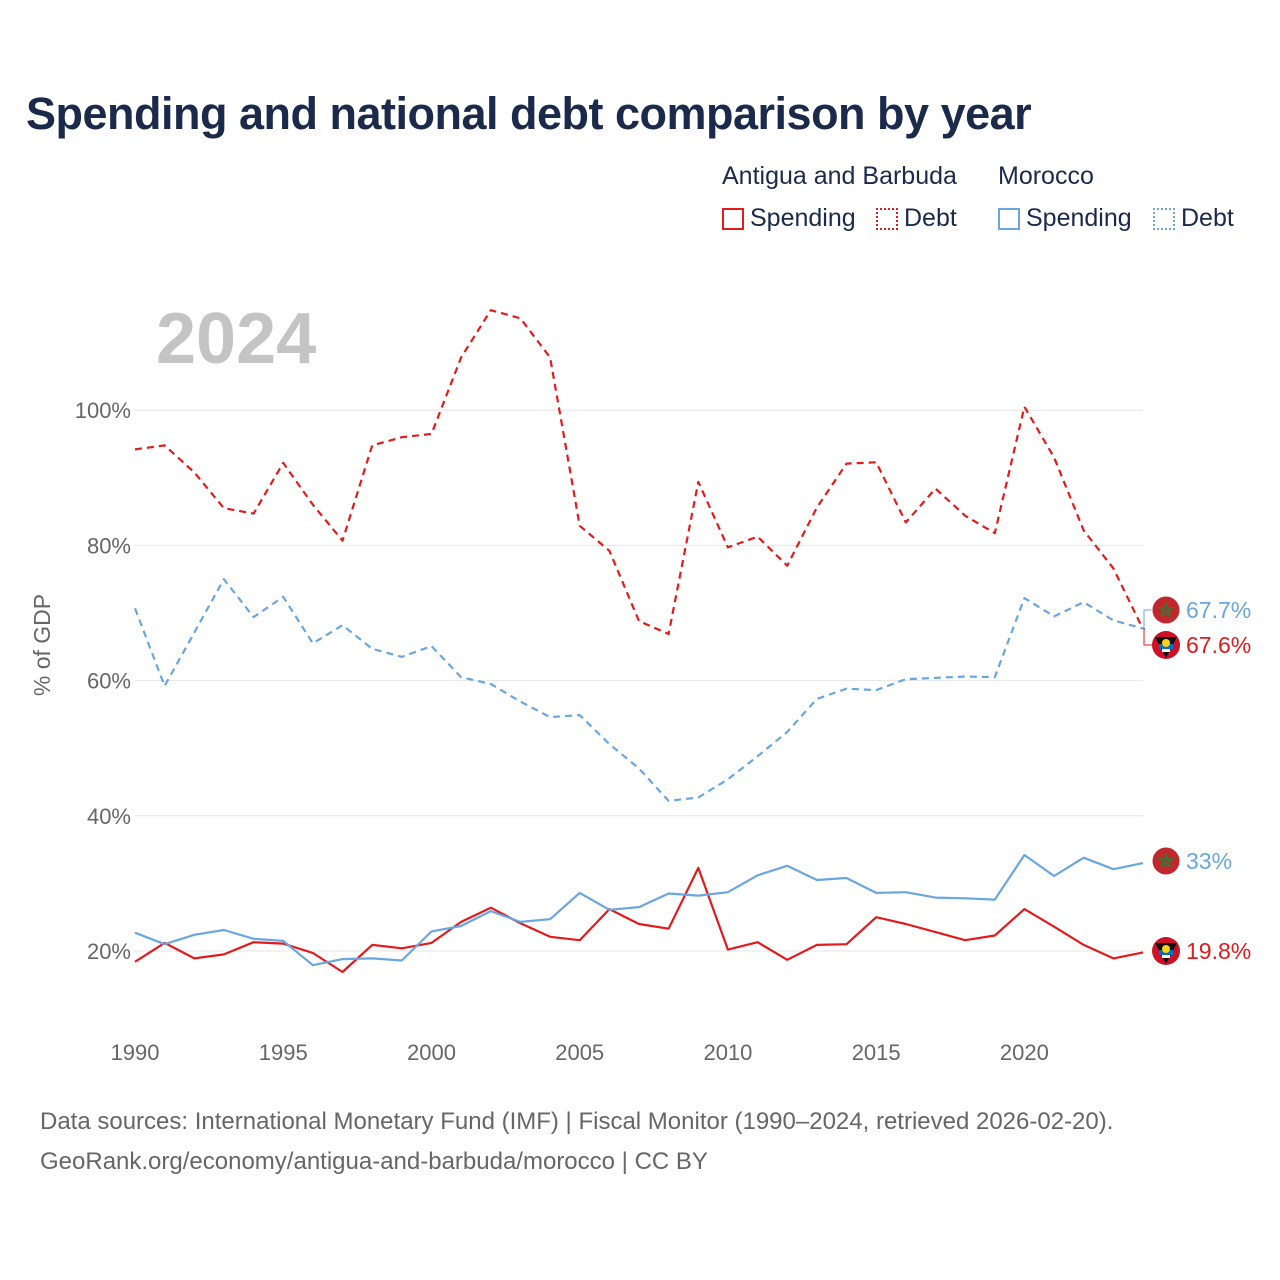 The height and width of the screenshot is (1280, 1280). Describe the element at coordinates (930, 218) in the screenshot. I see `legend-label-antigua-debt: Debt` at that location.